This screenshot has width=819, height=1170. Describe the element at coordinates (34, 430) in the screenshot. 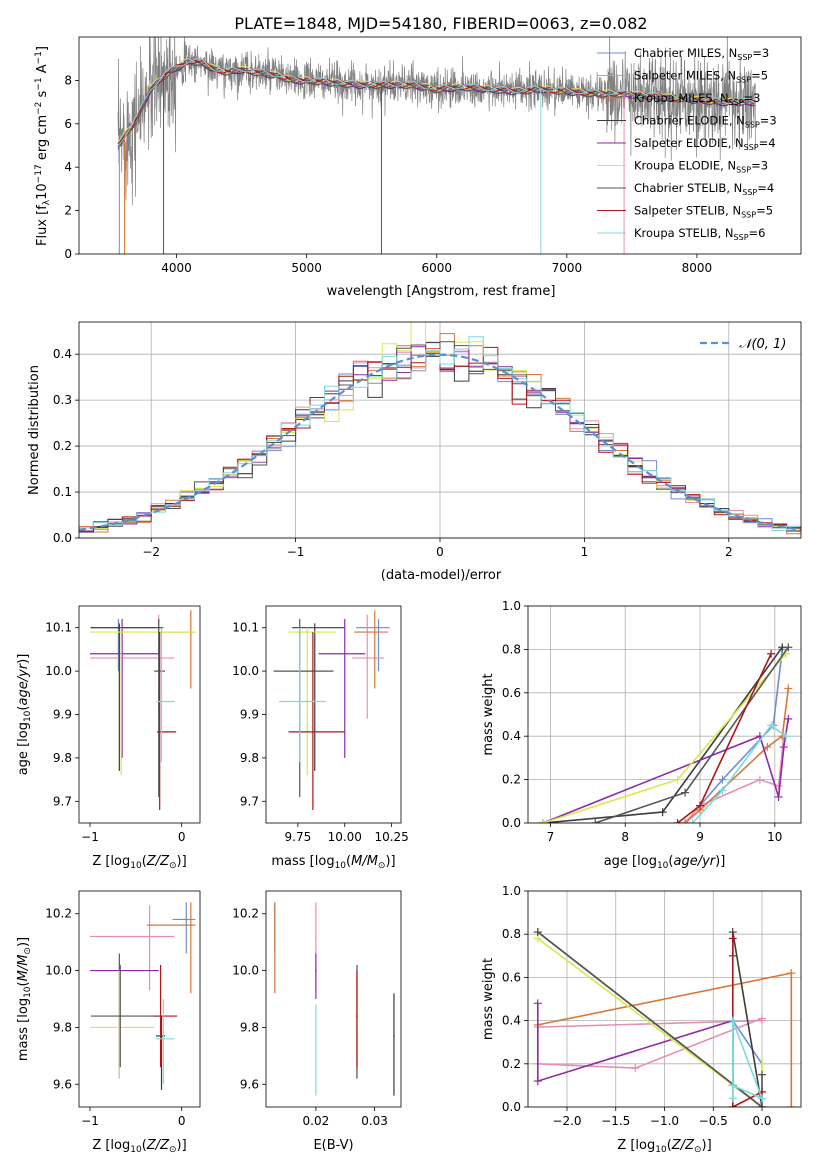

I see `y-axis-label: Normed distribution` at that location.